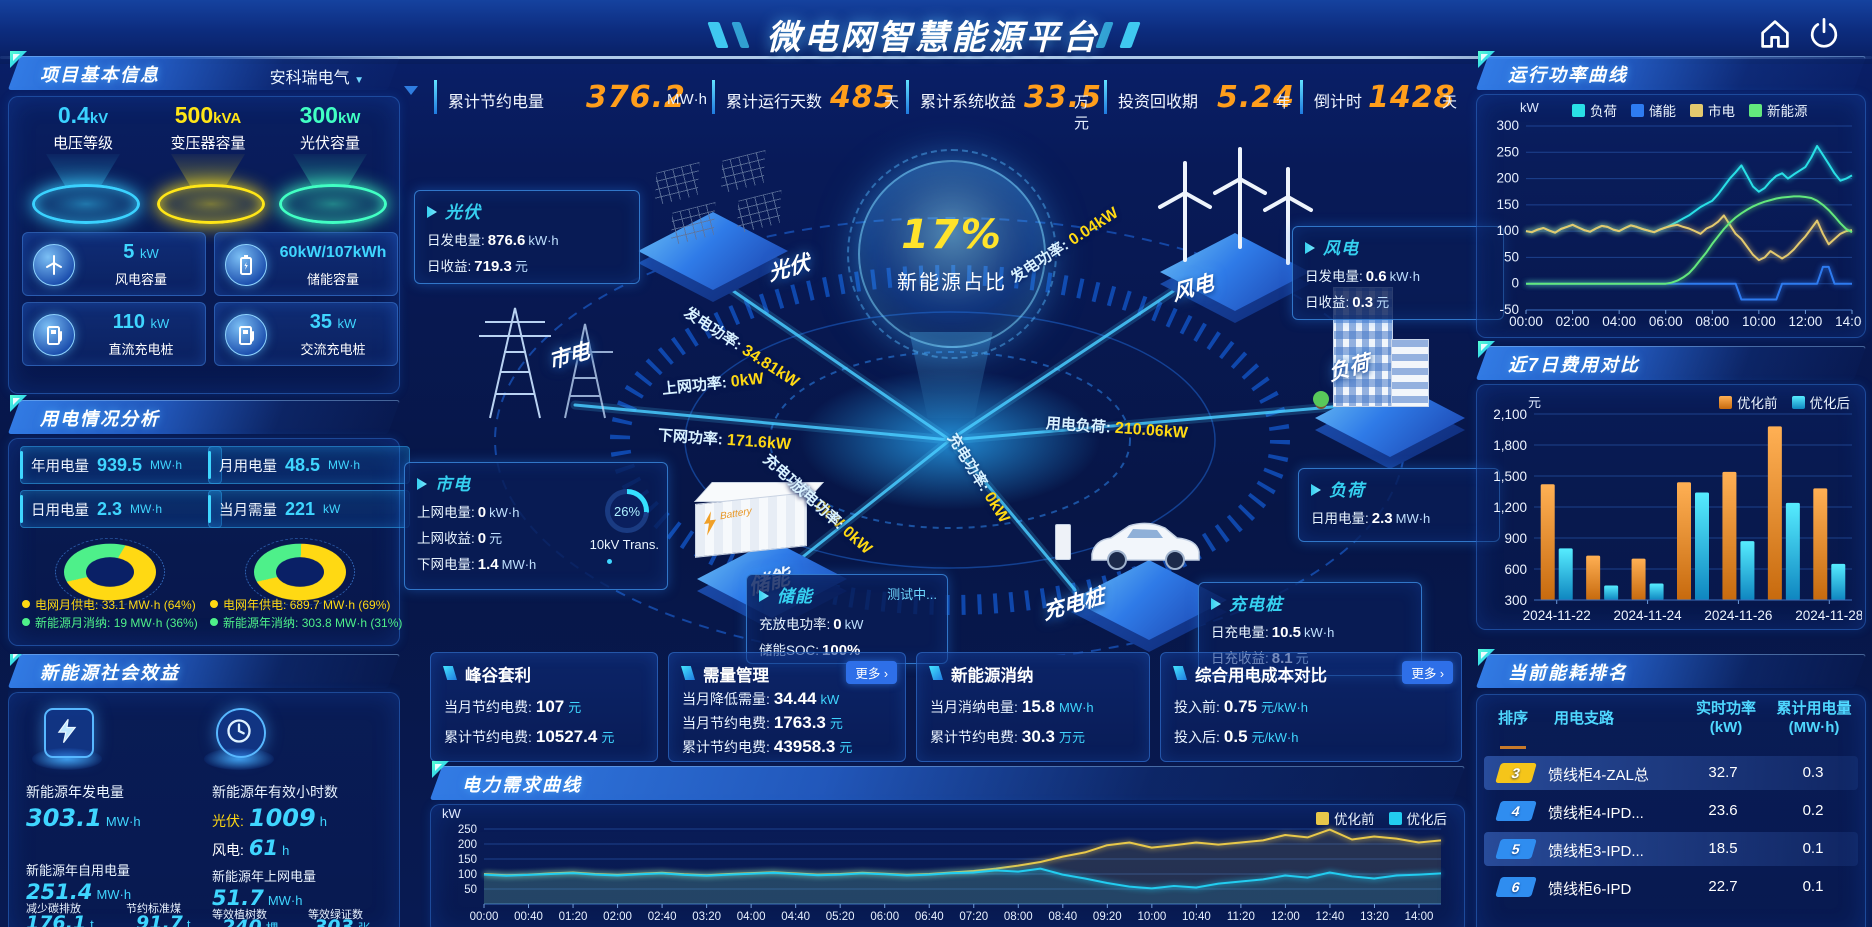  What do you see at coordinates (528, 917) in the screenshot?
I see `svg-text: 00:40` at bounding box center [528, 917].